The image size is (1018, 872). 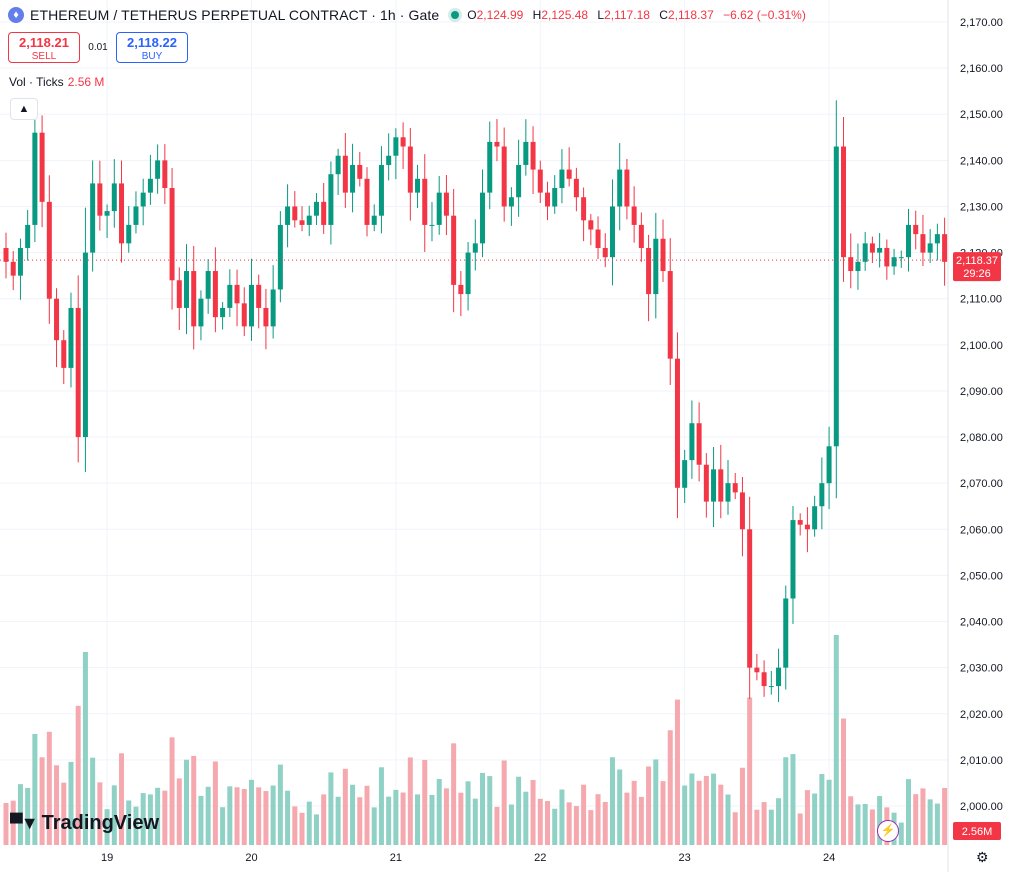 What do you see at coordinates (56, 82) in the screenshot?
I see `volume-legend: Vol · Ticks 2.56 M` at bounding box center [56, 82].